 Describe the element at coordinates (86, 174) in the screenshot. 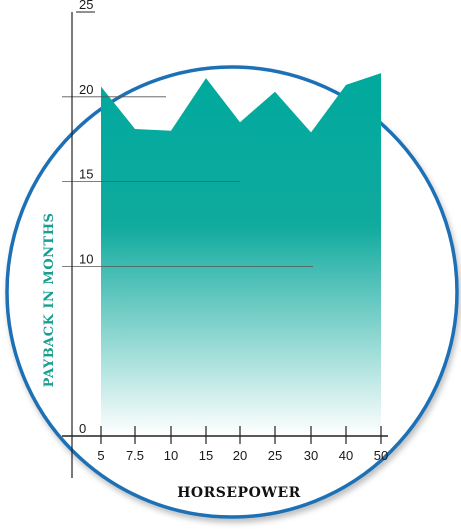

I see `y-tick-label: 15` at that location.